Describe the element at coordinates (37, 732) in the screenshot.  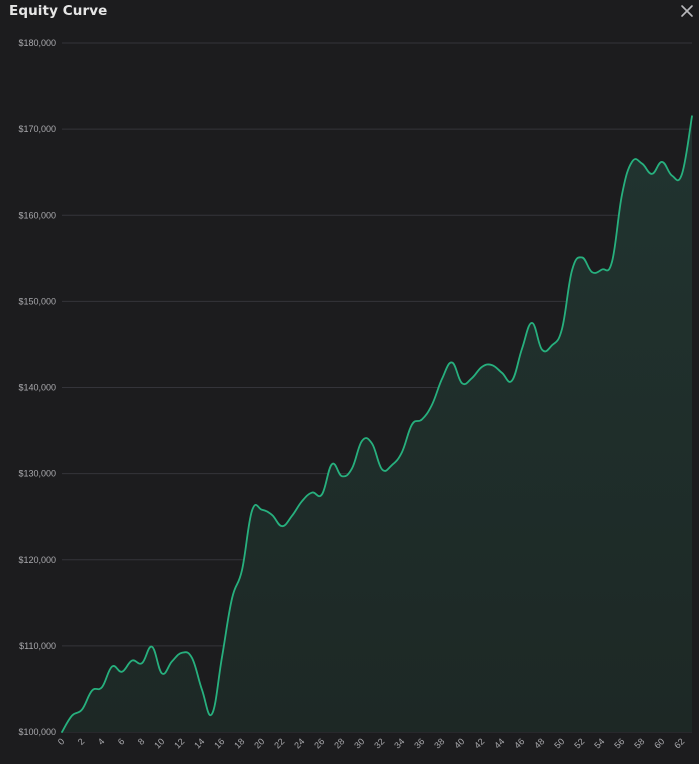
I see `y-tick-label: $100,000` at that location.